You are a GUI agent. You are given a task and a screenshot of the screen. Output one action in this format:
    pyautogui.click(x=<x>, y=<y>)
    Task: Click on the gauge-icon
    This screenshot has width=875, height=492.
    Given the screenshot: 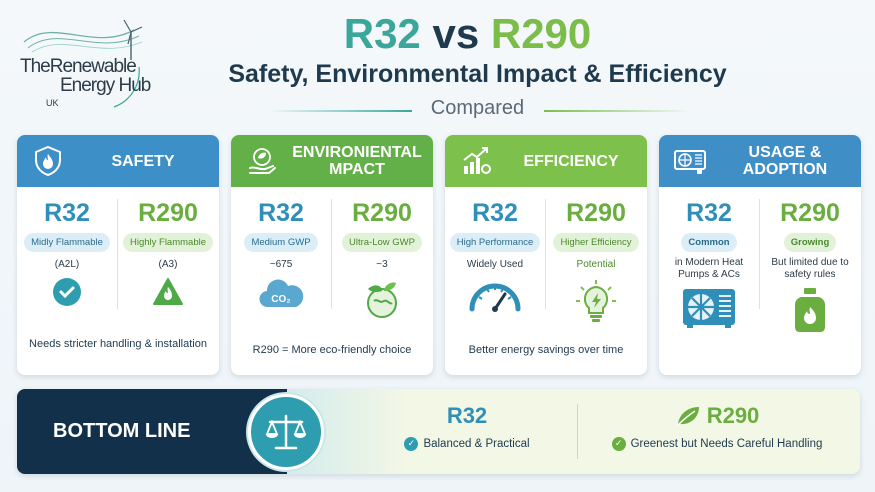 What is the action you would take?
    pyautogui.click(x=495, y=297)
    